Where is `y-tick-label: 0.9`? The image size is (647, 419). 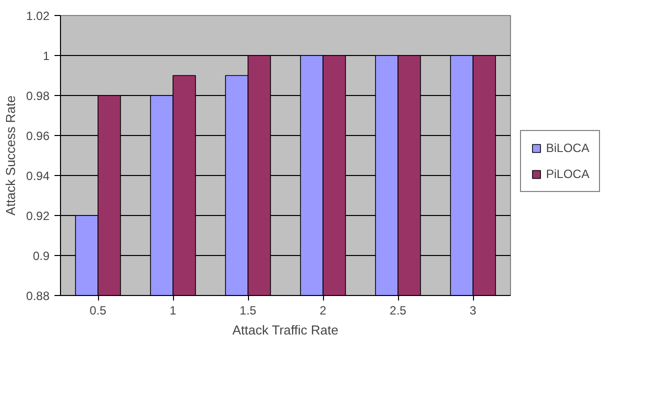 y-tick-label: 0.9 is located at coordinates (41, 256).